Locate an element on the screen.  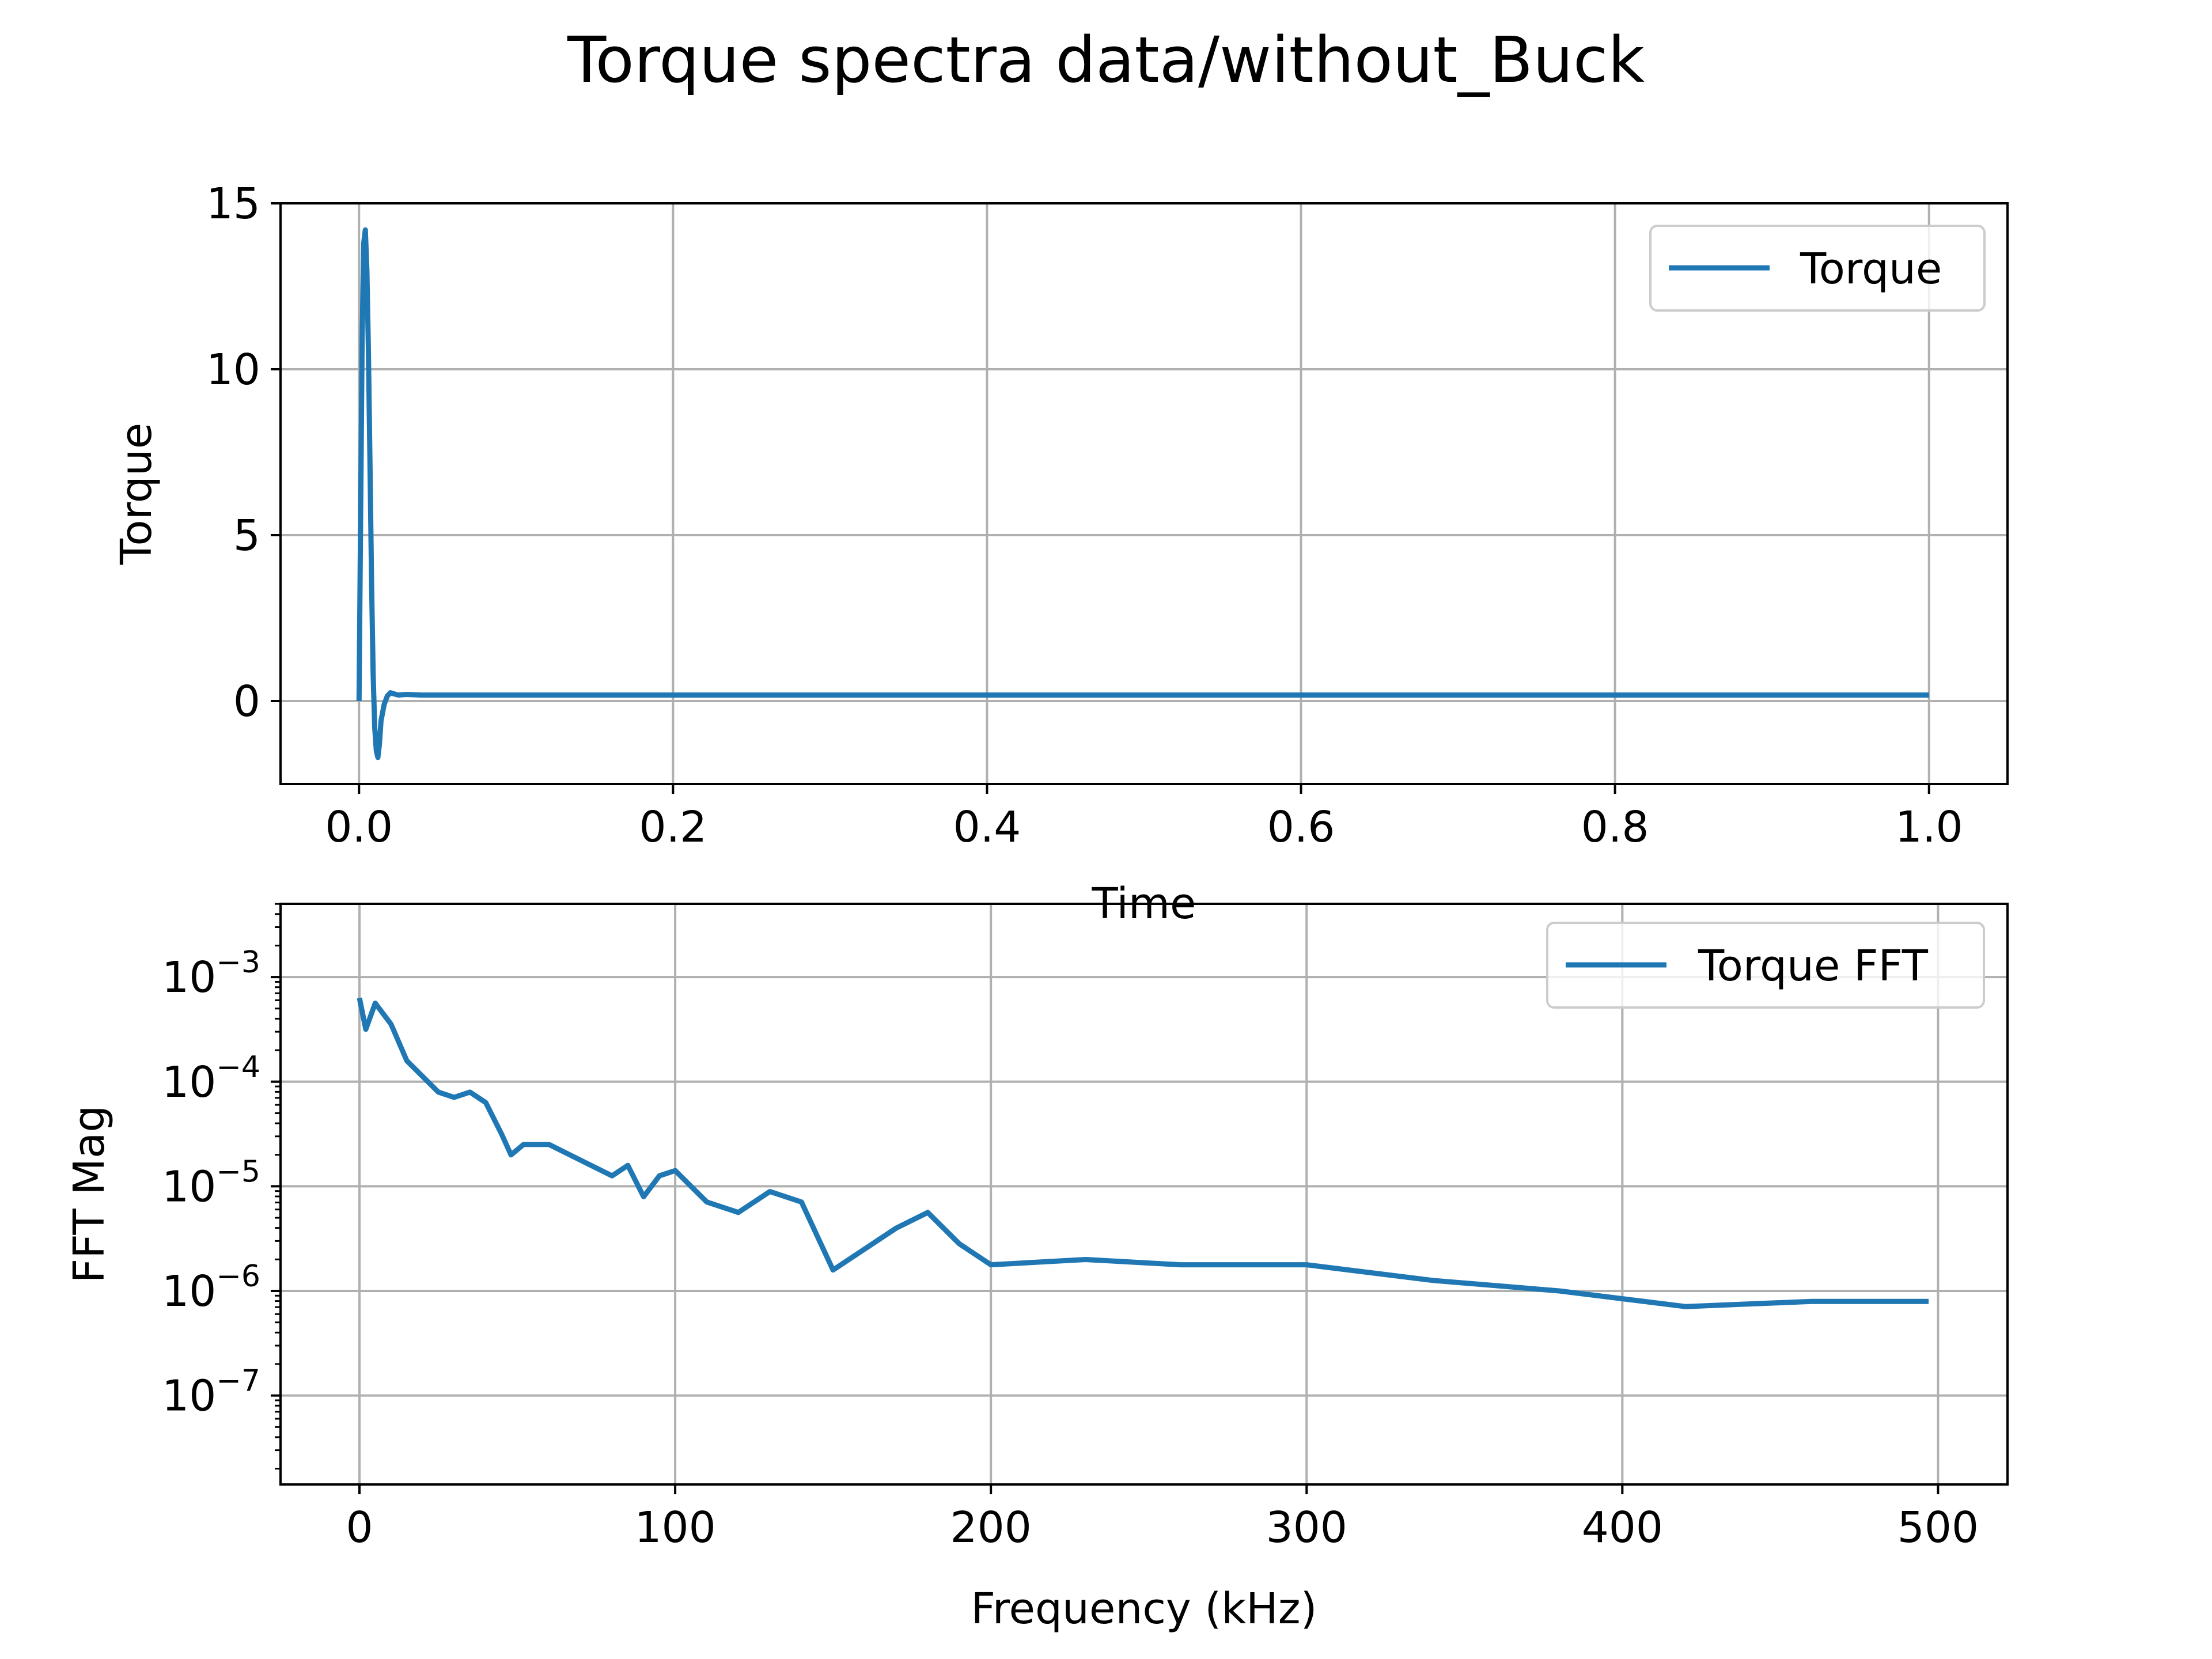
x-tick-label: 0.8 is located at coordinates (1615, 827).